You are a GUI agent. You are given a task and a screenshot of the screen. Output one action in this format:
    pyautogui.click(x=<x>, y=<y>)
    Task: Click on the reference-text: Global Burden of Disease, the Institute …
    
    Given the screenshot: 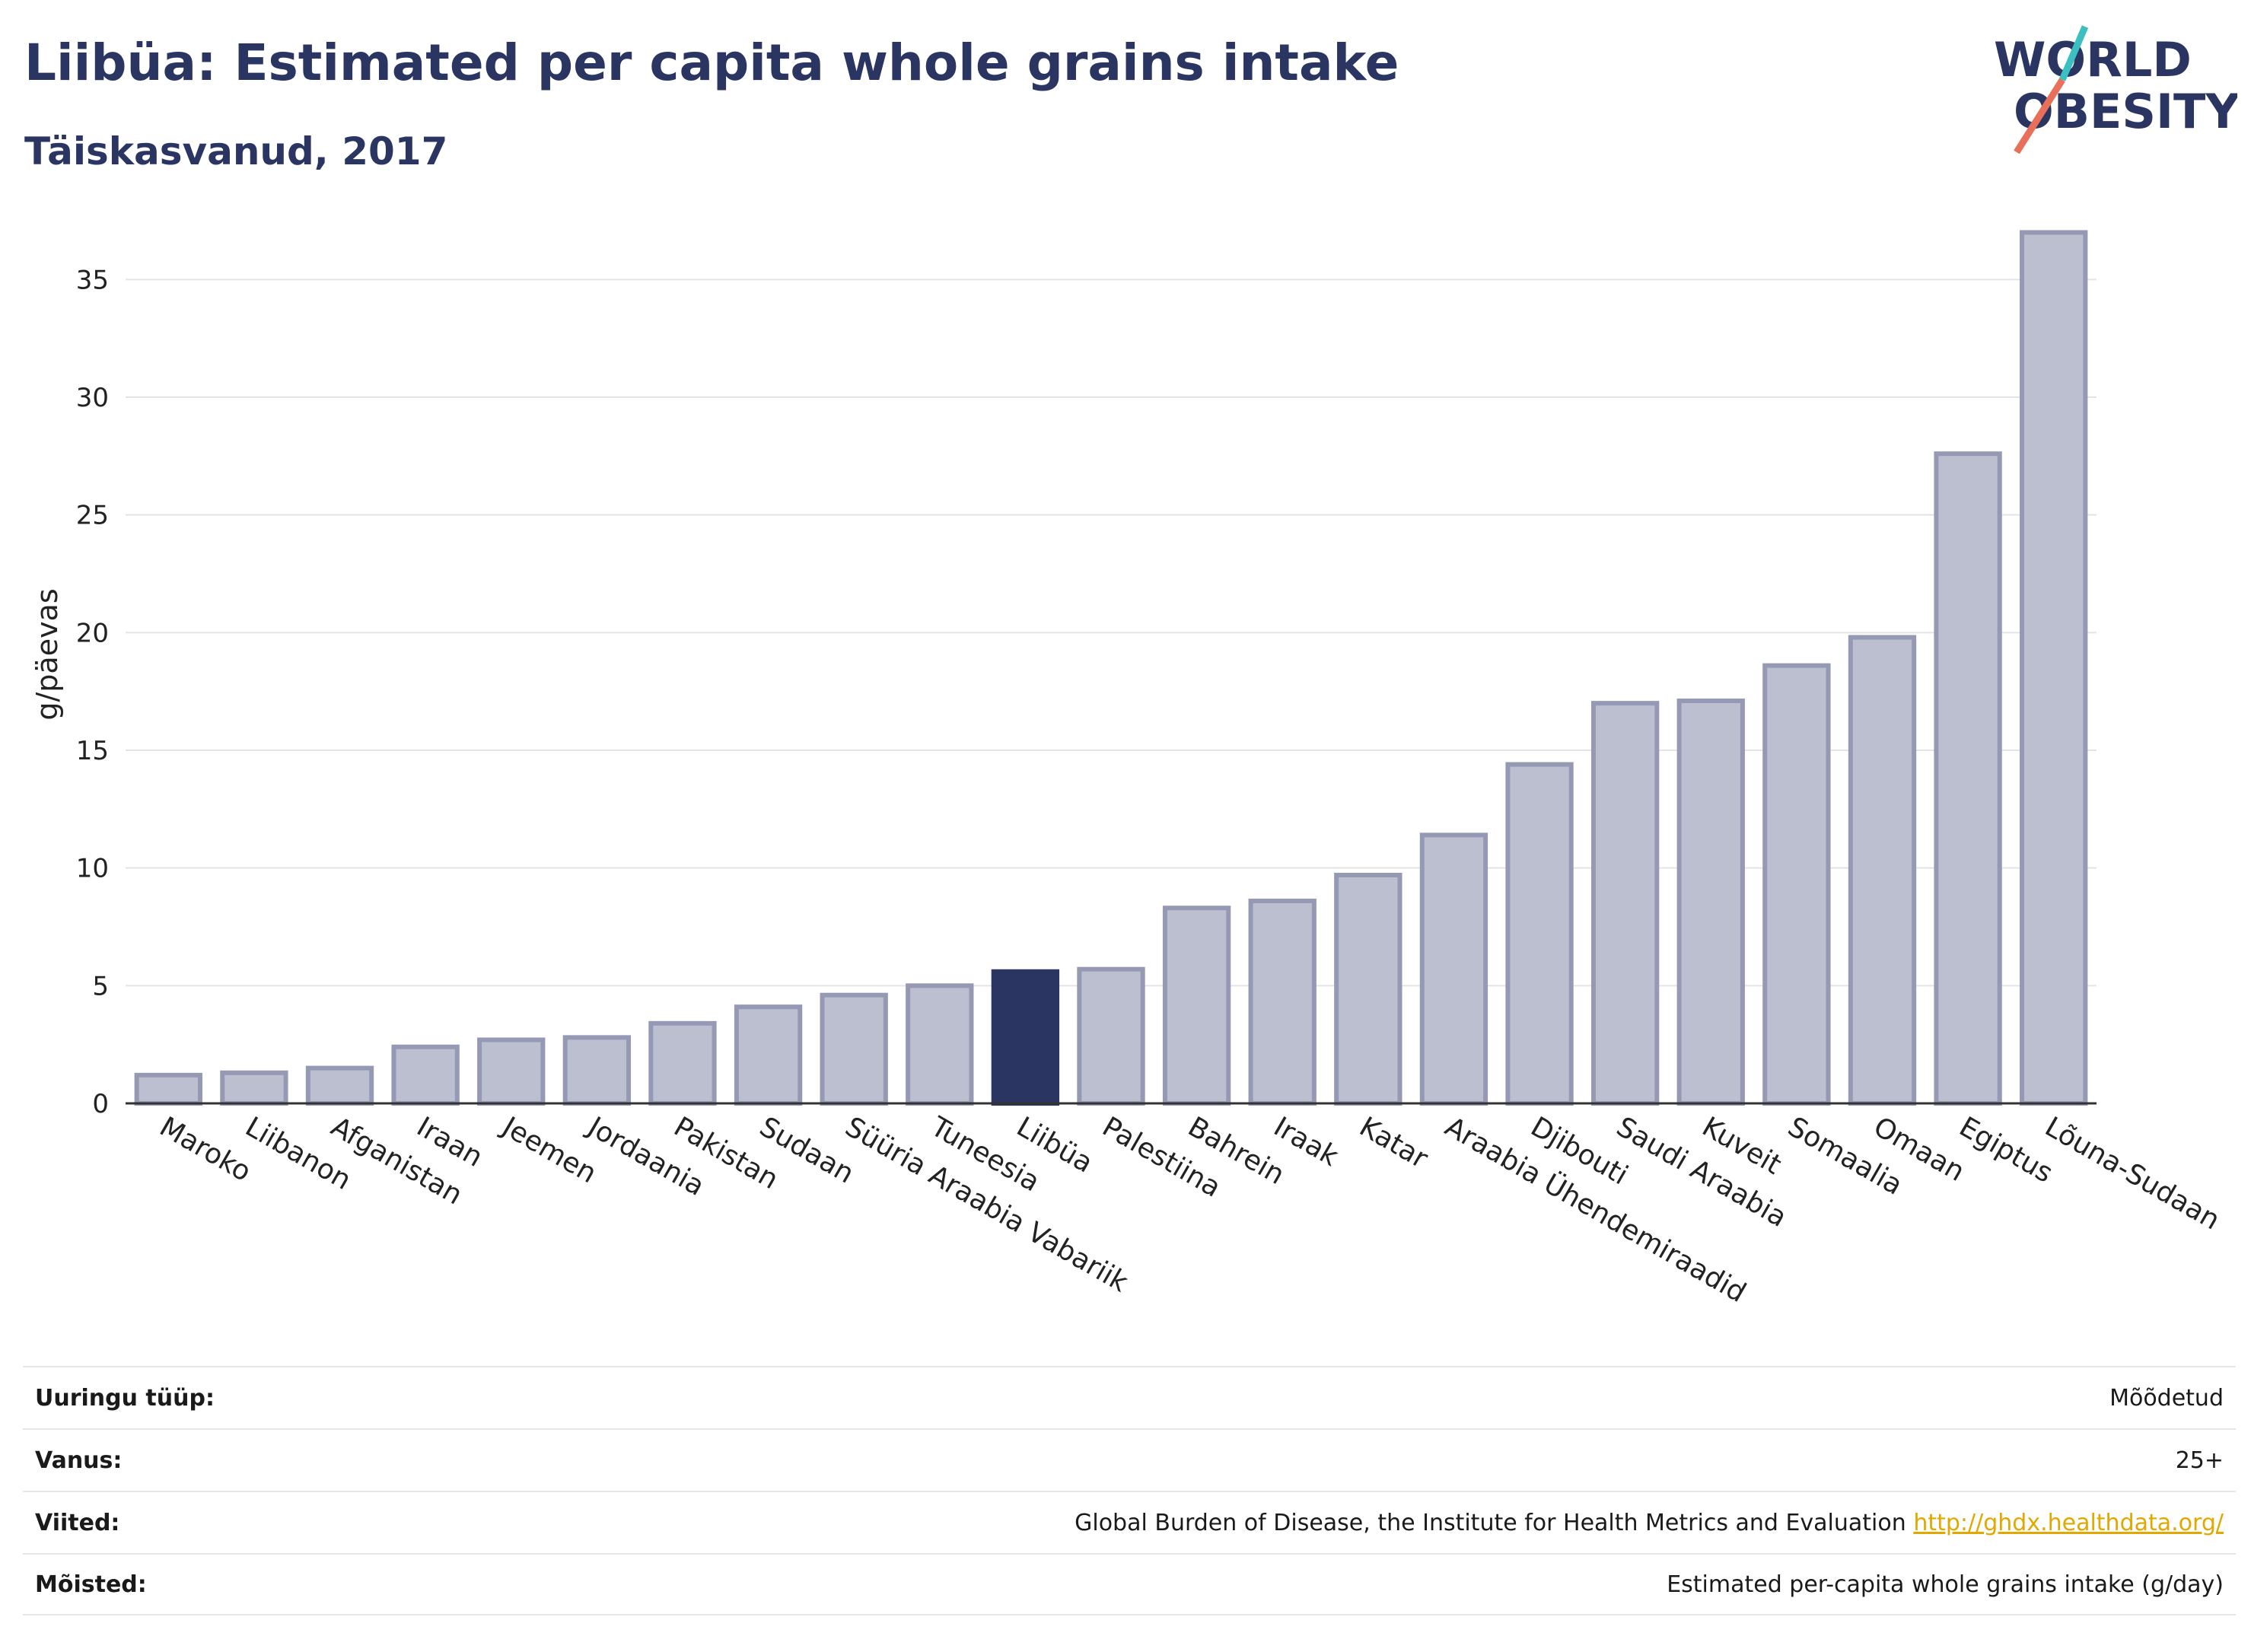 What is the action you would take?
    pyautogui.click(x=1490, y=1522)
    